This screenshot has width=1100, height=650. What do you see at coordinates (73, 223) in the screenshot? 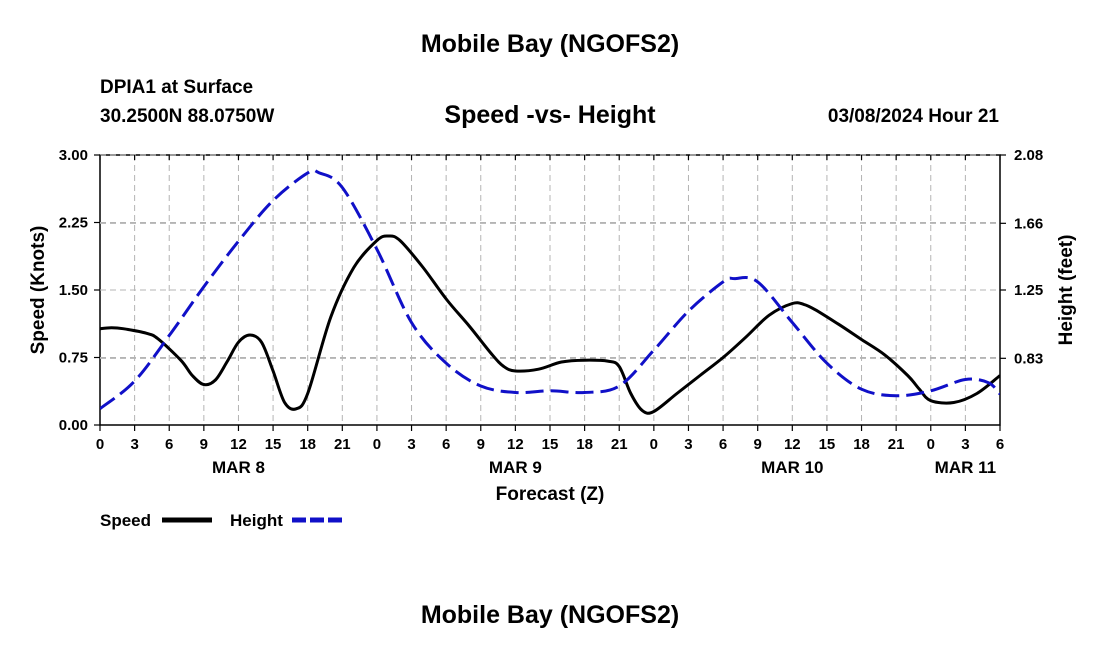
I see `y-tick-label: 2.25` at bounding box center [73, 223].